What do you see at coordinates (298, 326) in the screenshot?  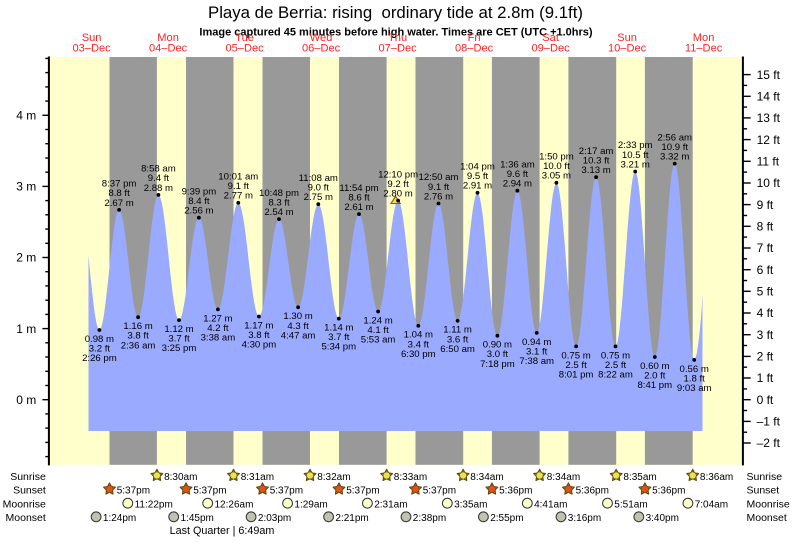 I see `svg-text: 4.3 ft` at bounding box center [298, 326].